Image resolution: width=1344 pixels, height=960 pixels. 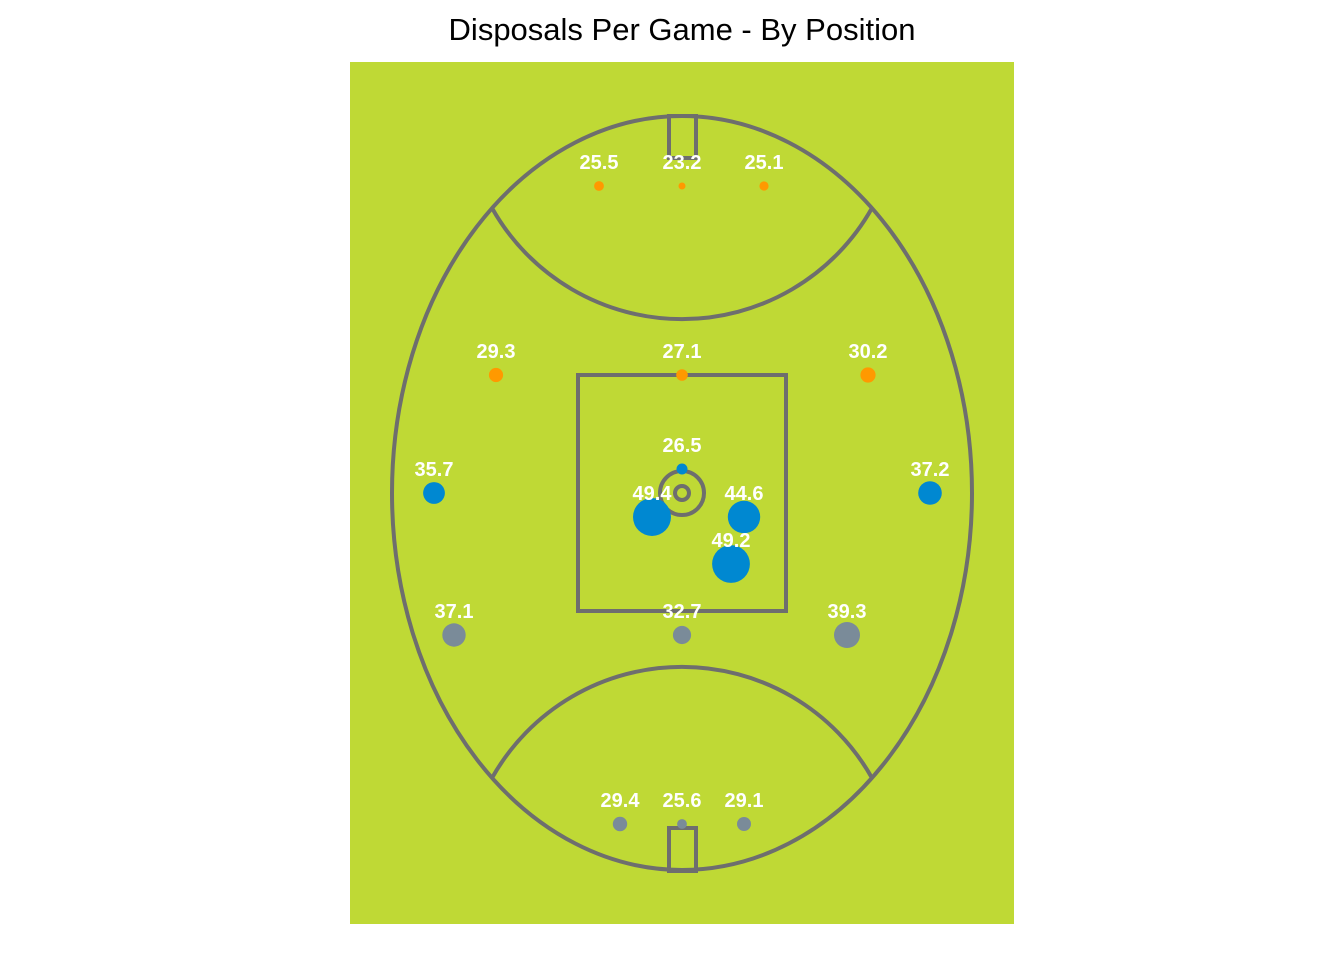 I want to click on point-r, so click(x=744, y=517).